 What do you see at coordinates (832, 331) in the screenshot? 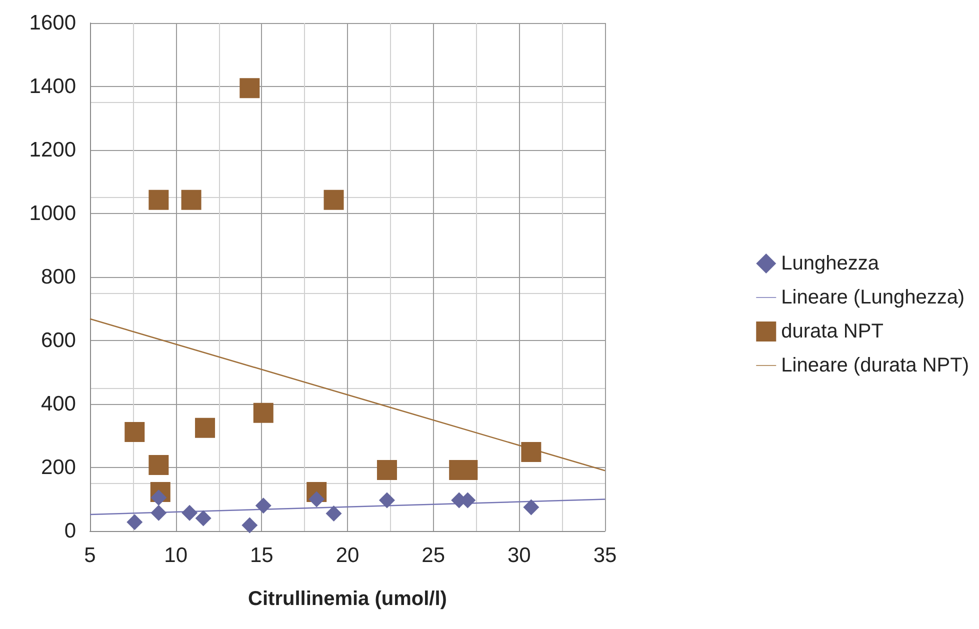
I see `legend-label: durata NPT` at bounding box center [832, 331].